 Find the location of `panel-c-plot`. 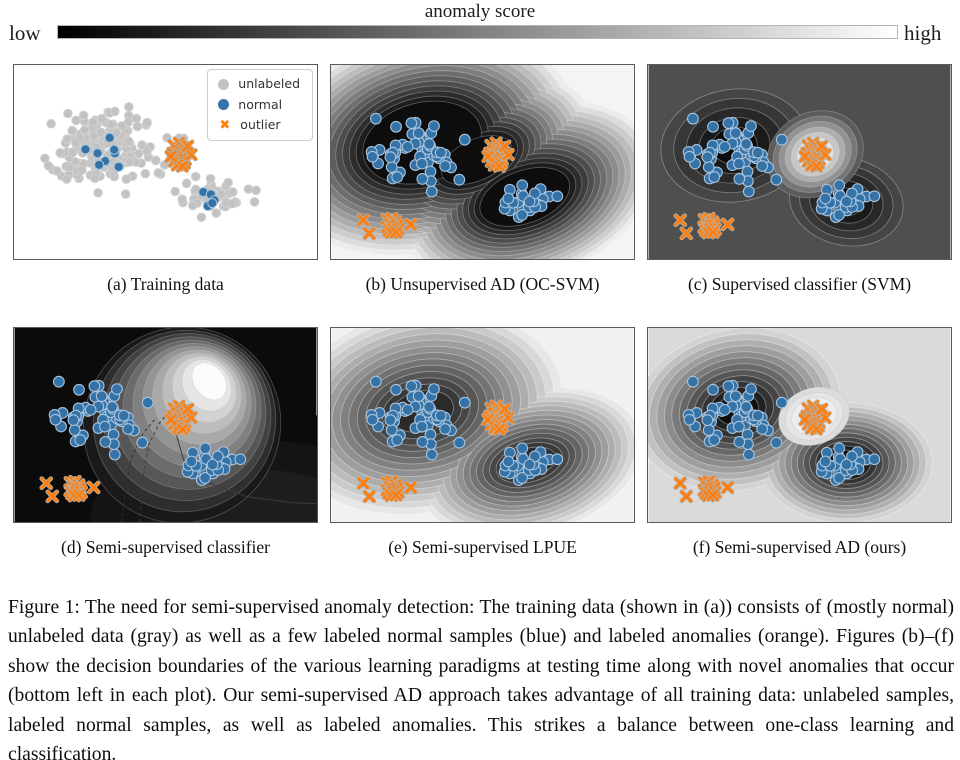

panel-c-plot is located at coordinates (799, 162).